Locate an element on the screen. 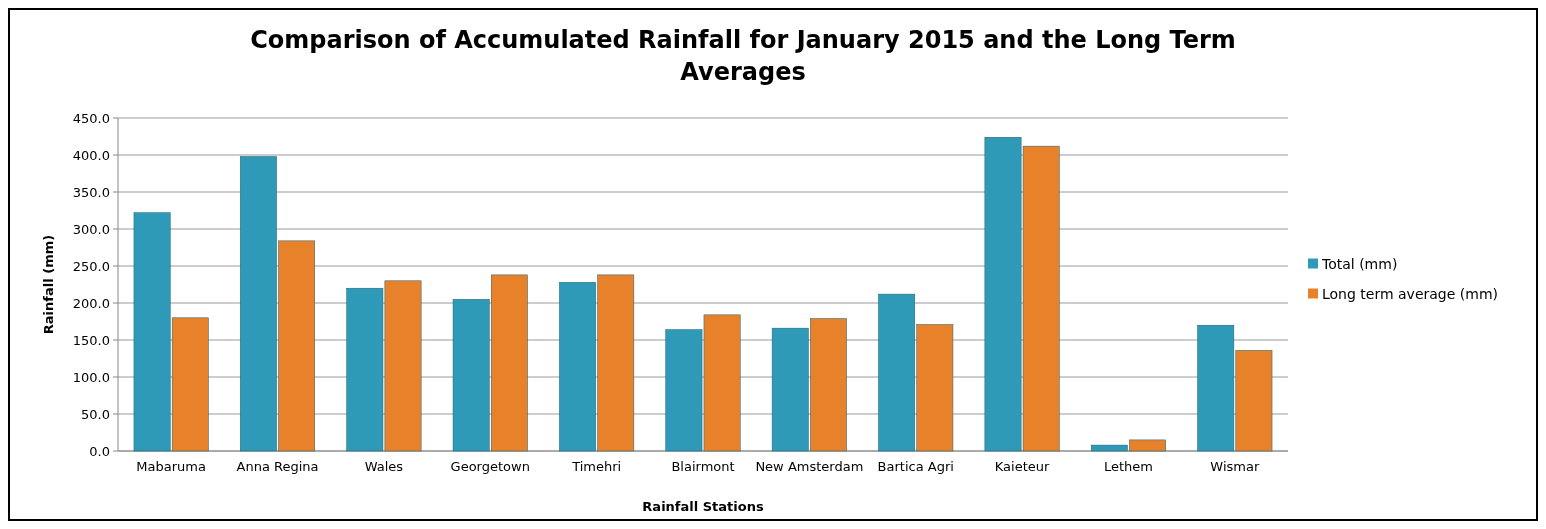 This screenshot has width=1546, height=529. y-tick-label: 250.0 is located at coordinates (91, 266).